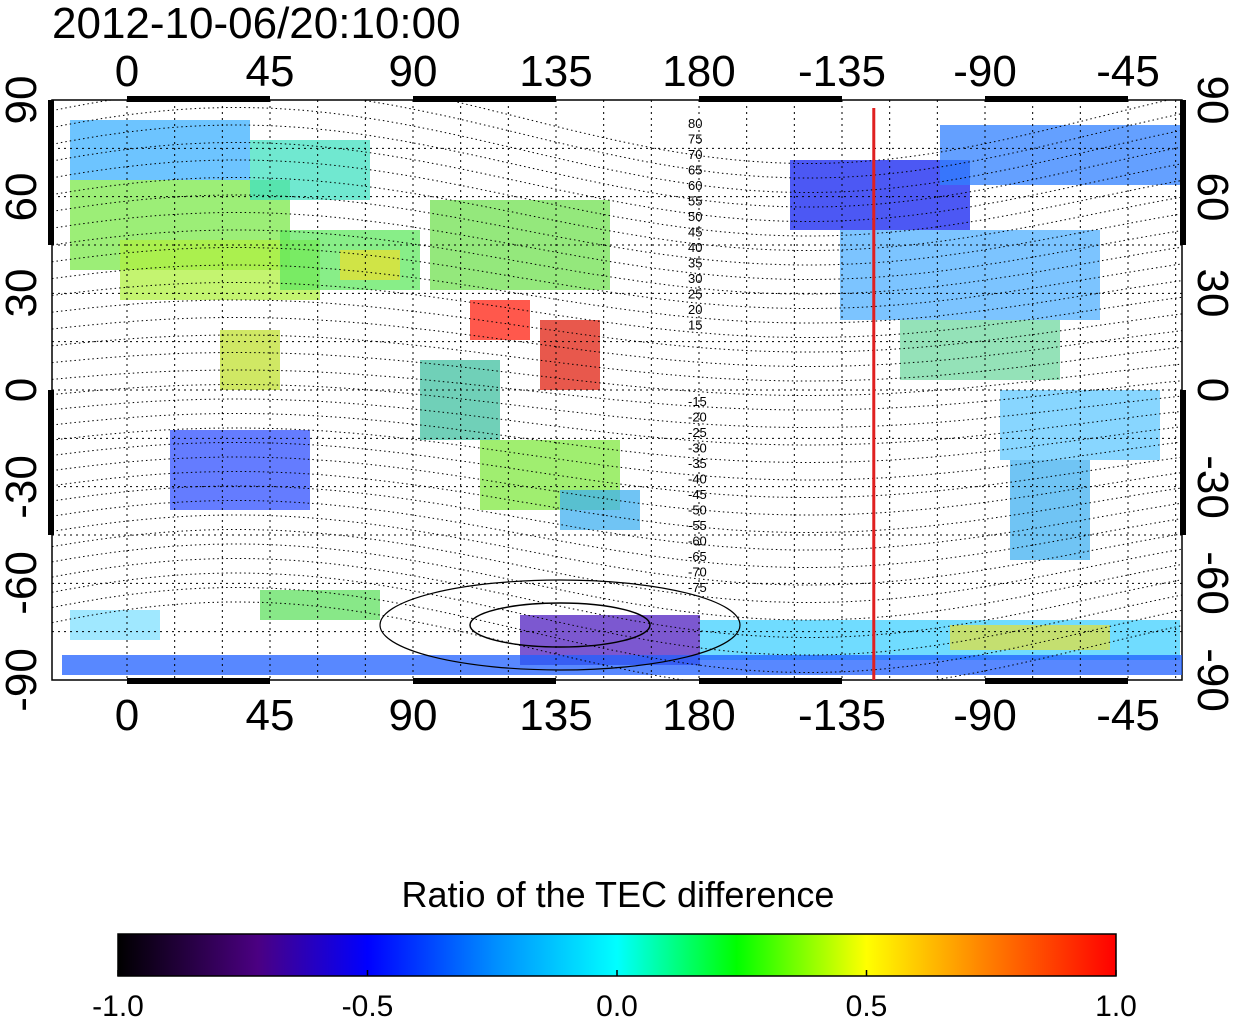 The image size is (1240, 1024). Describe the element at coordinates (695, 123) in the screenshot. I see `contour-label: 80` at that location.